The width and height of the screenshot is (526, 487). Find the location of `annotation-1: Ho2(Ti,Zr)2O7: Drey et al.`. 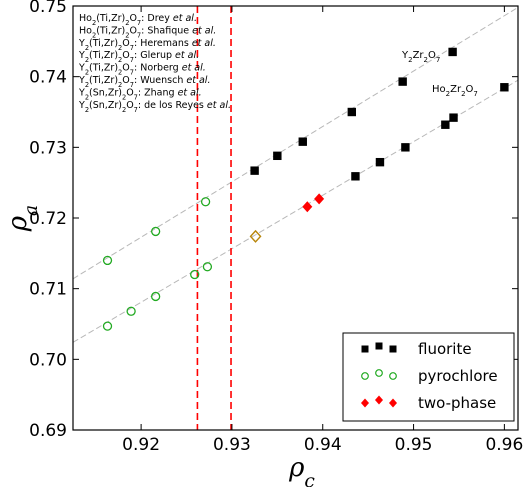

annotation-1: Ho2(Ti,Zr)2O7: Drey et al. is located at coordinates (138, 20).